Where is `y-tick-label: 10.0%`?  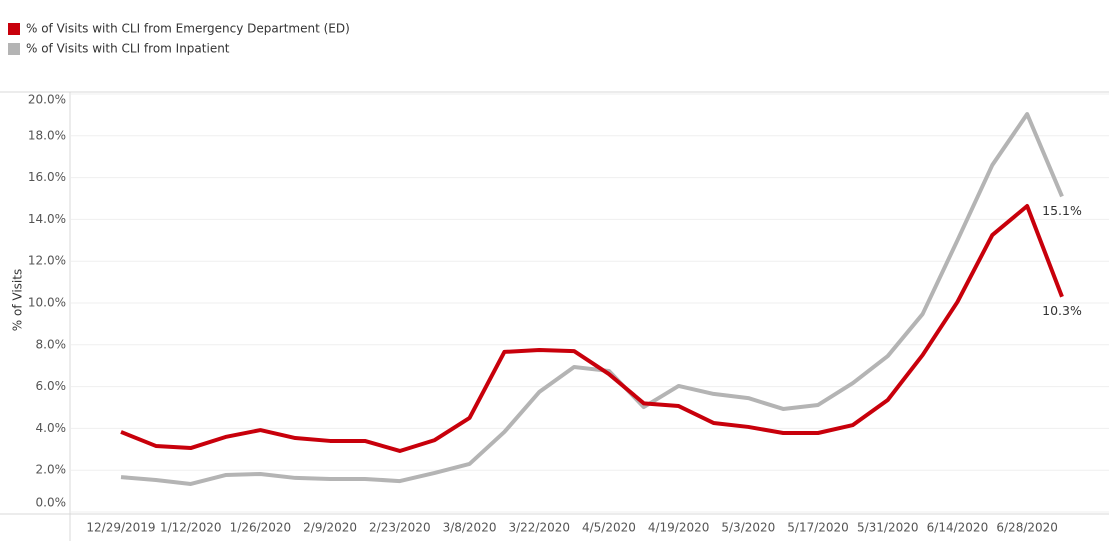
y-tick-label: 10.0% is located at coordinates (47, 303).